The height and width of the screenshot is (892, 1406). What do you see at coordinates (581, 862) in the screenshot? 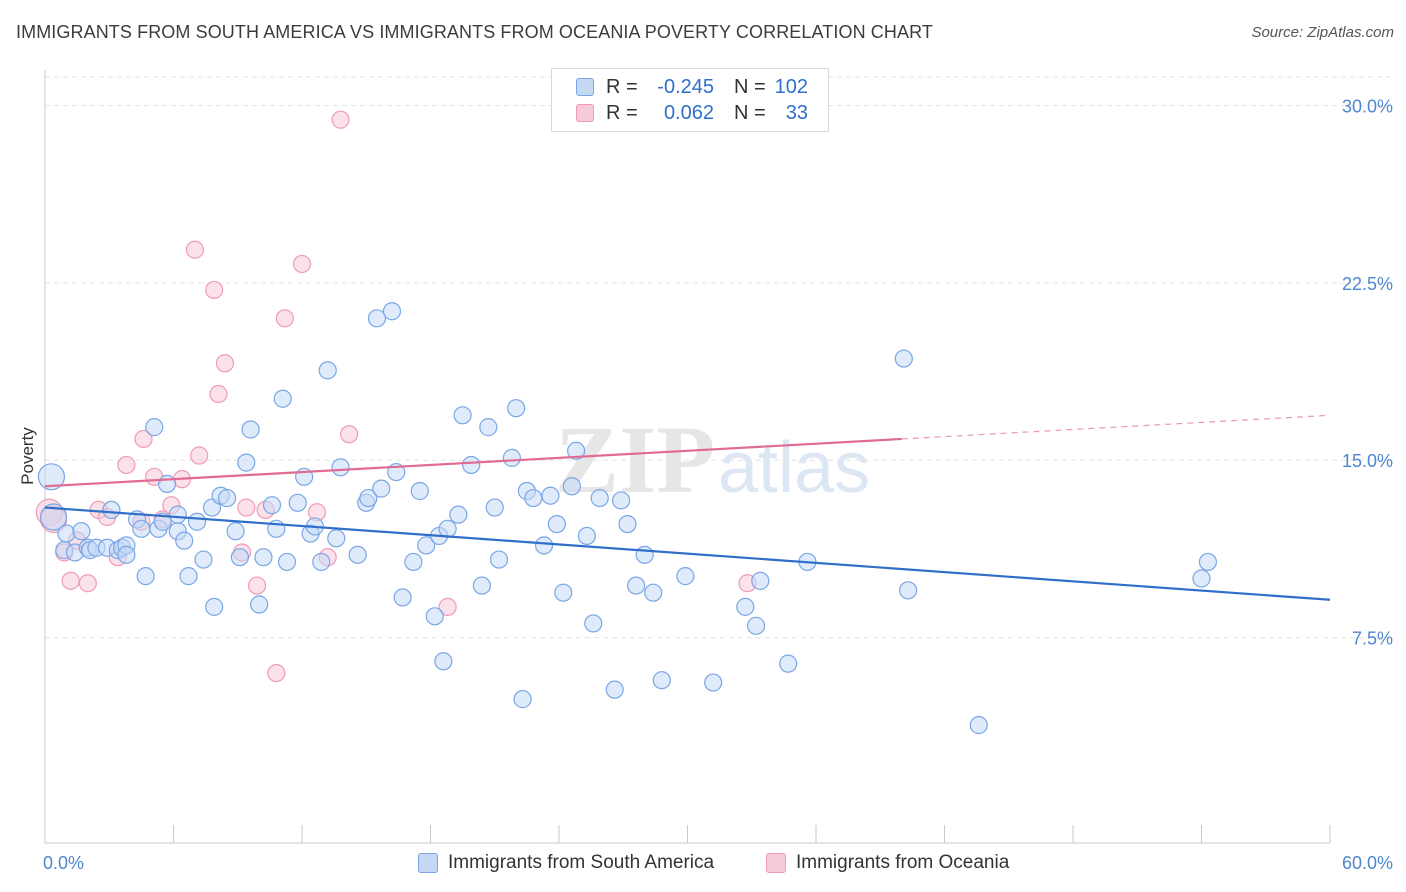
I see `legend-label-south-america: Immigrants from South America` at bounding box center [581, 862].